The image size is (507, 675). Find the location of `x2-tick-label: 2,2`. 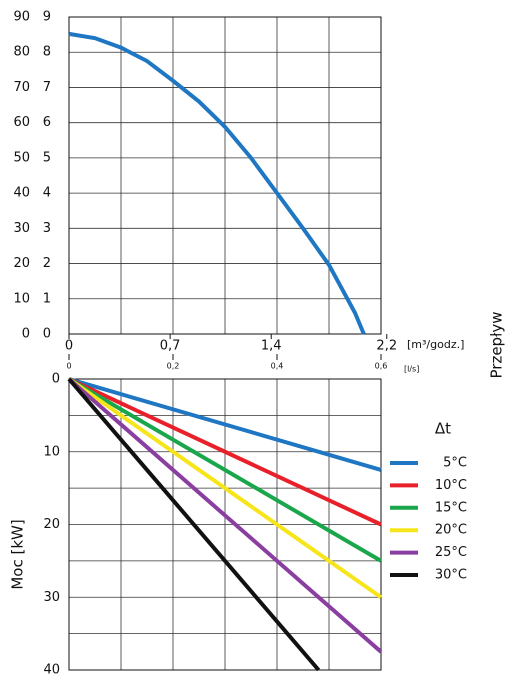

x2-tick-label: 2,2 is located at coordinates (386, 346).